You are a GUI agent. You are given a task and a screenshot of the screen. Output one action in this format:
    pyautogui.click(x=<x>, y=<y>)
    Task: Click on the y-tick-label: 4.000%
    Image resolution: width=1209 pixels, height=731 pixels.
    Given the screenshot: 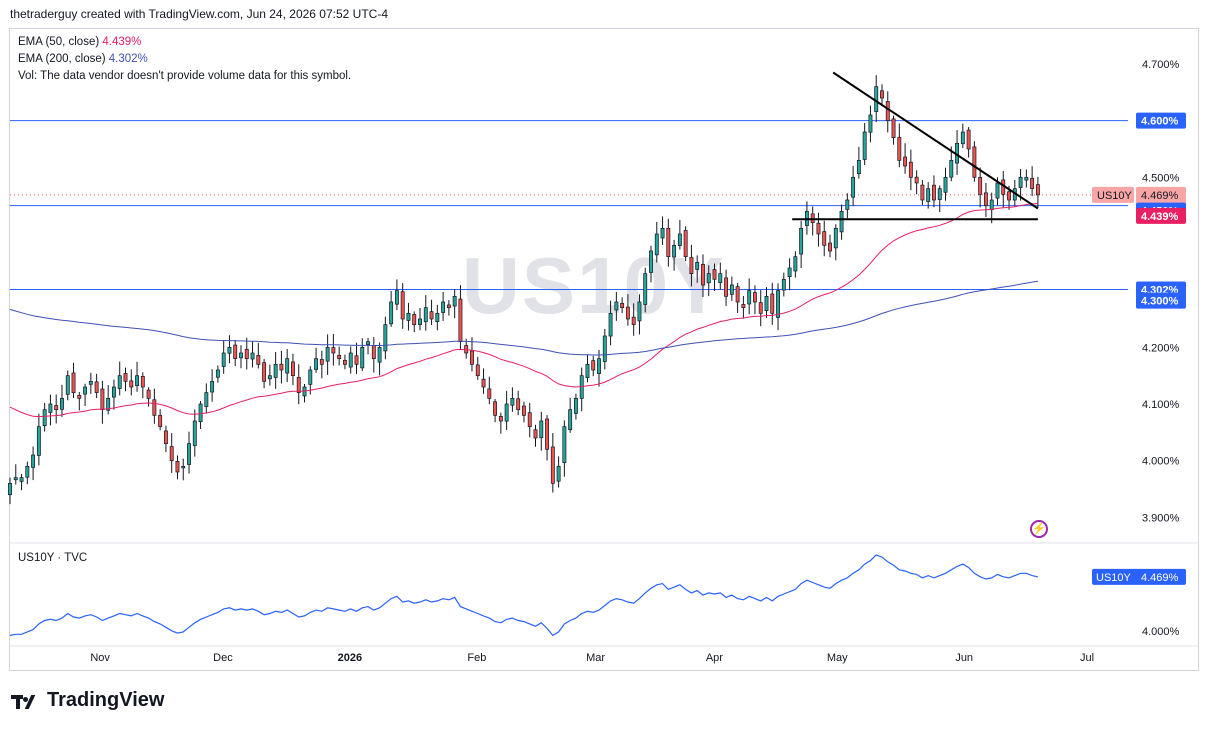 What is the action you would take?
    pyautogui.click(x=1161, y=462)
    